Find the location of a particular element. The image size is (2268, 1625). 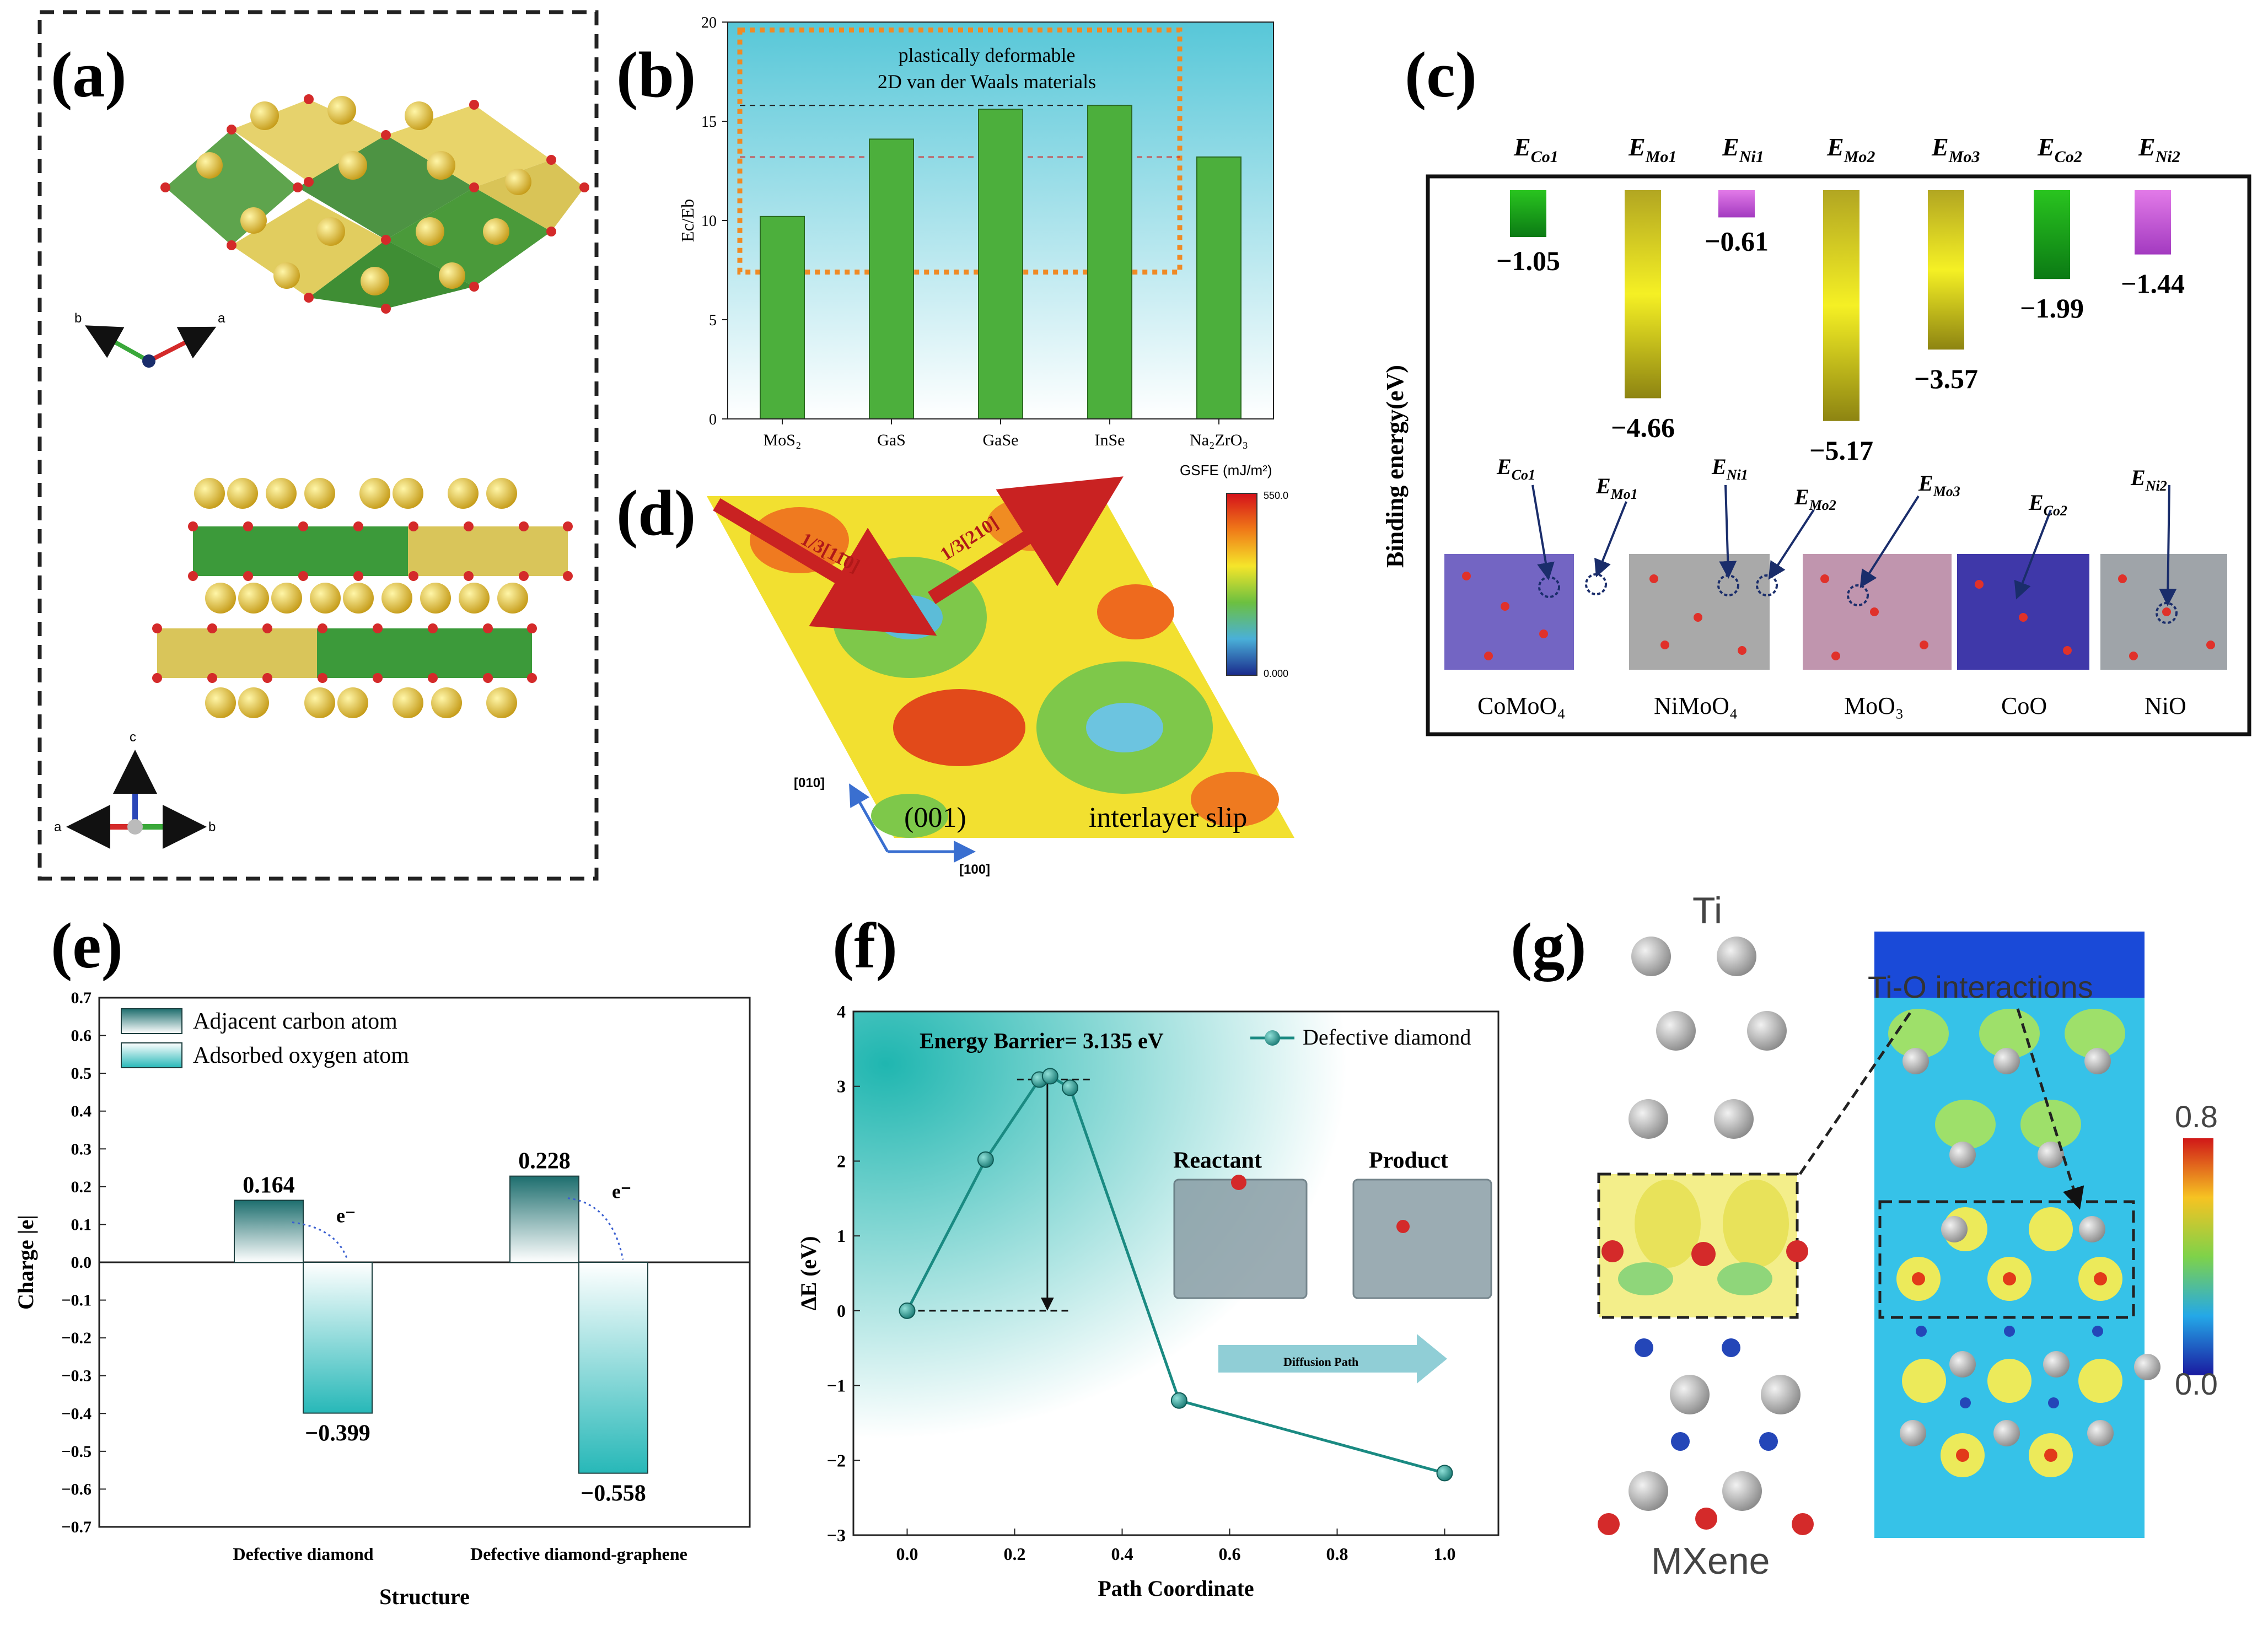

f-ytick-label: −1 is located at coordinates (836, 1386).